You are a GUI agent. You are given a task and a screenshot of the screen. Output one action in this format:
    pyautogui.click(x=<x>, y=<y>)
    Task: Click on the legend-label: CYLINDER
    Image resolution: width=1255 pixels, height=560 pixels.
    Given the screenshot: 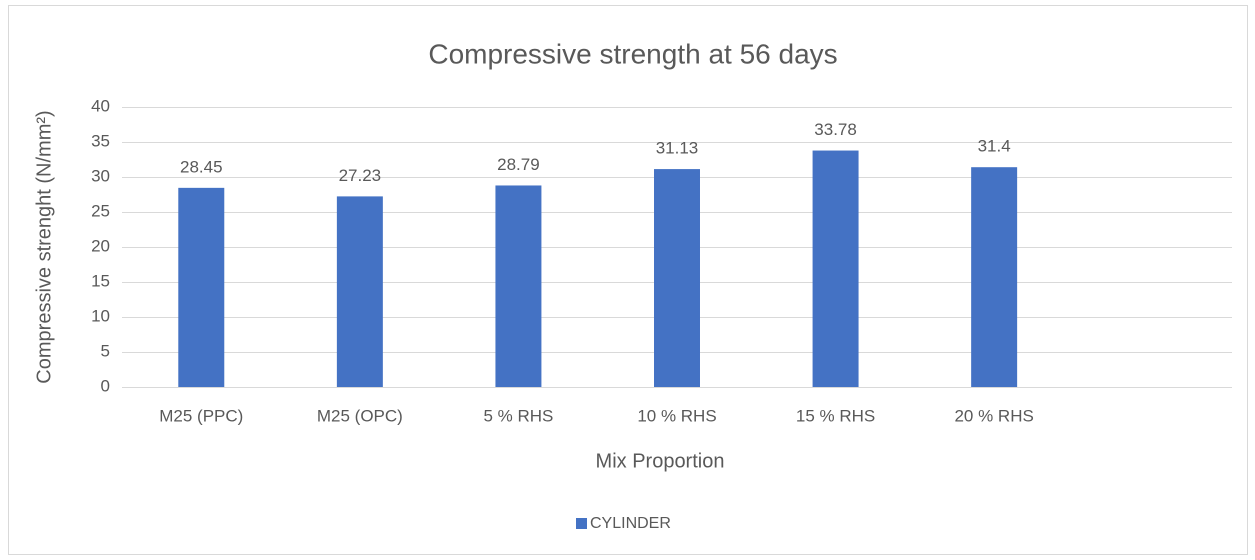 What is the action you would take?
    pyautogui.click(x=630, y=523)
    